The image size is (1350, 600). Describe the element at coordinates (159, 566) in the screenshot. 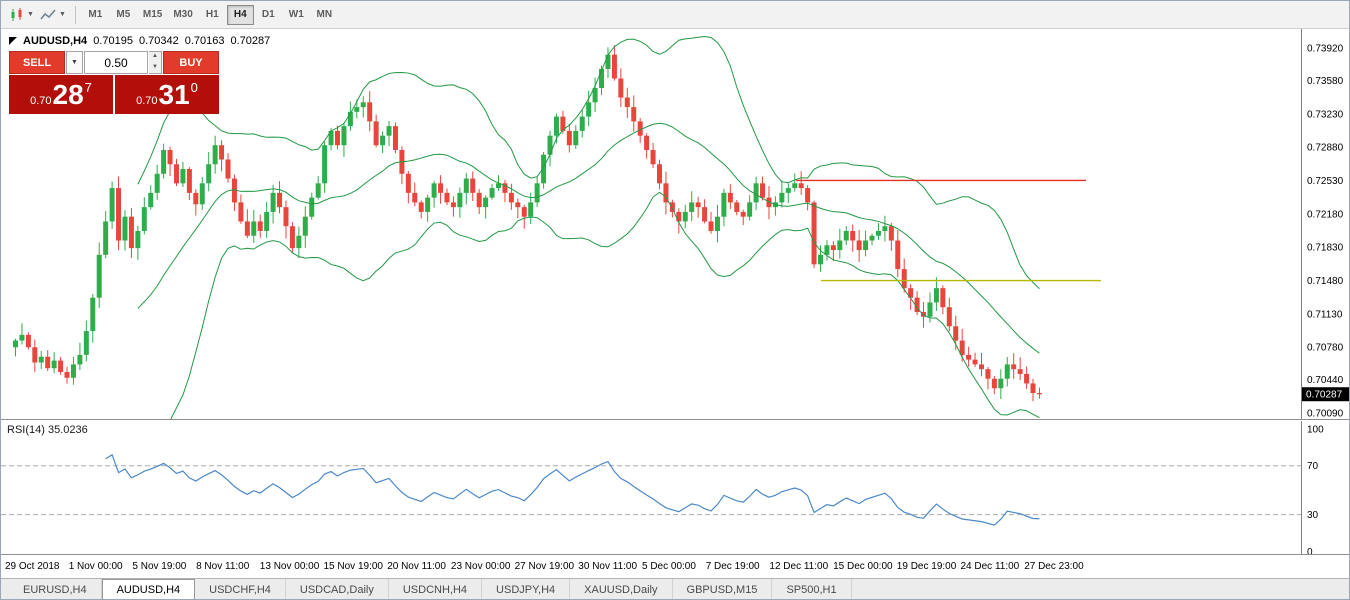

I see `time-axis-label: 5 Nov 19:00` at that location.